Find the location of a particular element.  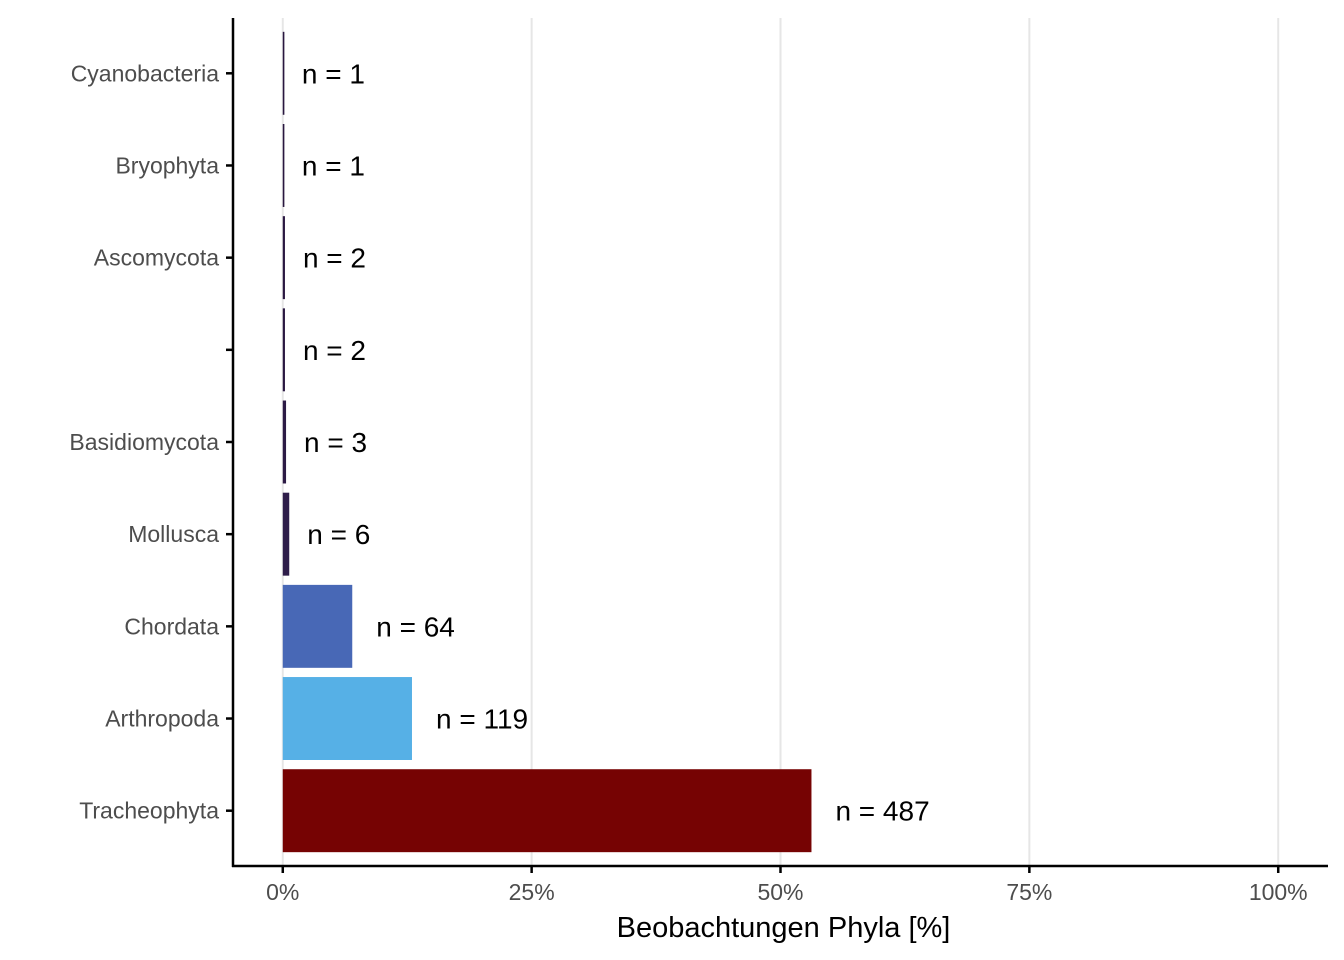

x-tick-label: 0% is located at coordinates (282, 892).